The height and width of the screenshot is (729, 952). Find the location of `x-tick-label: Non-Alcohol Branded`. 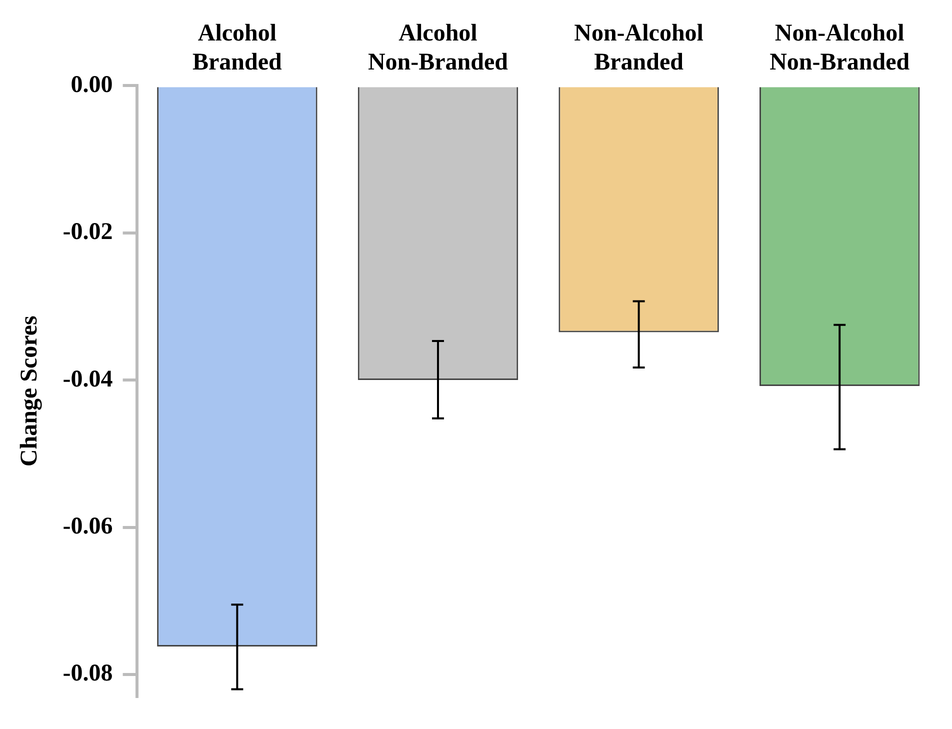

x-tick-label: Non-Alcohol Branded is located at coordinates (639, 48).